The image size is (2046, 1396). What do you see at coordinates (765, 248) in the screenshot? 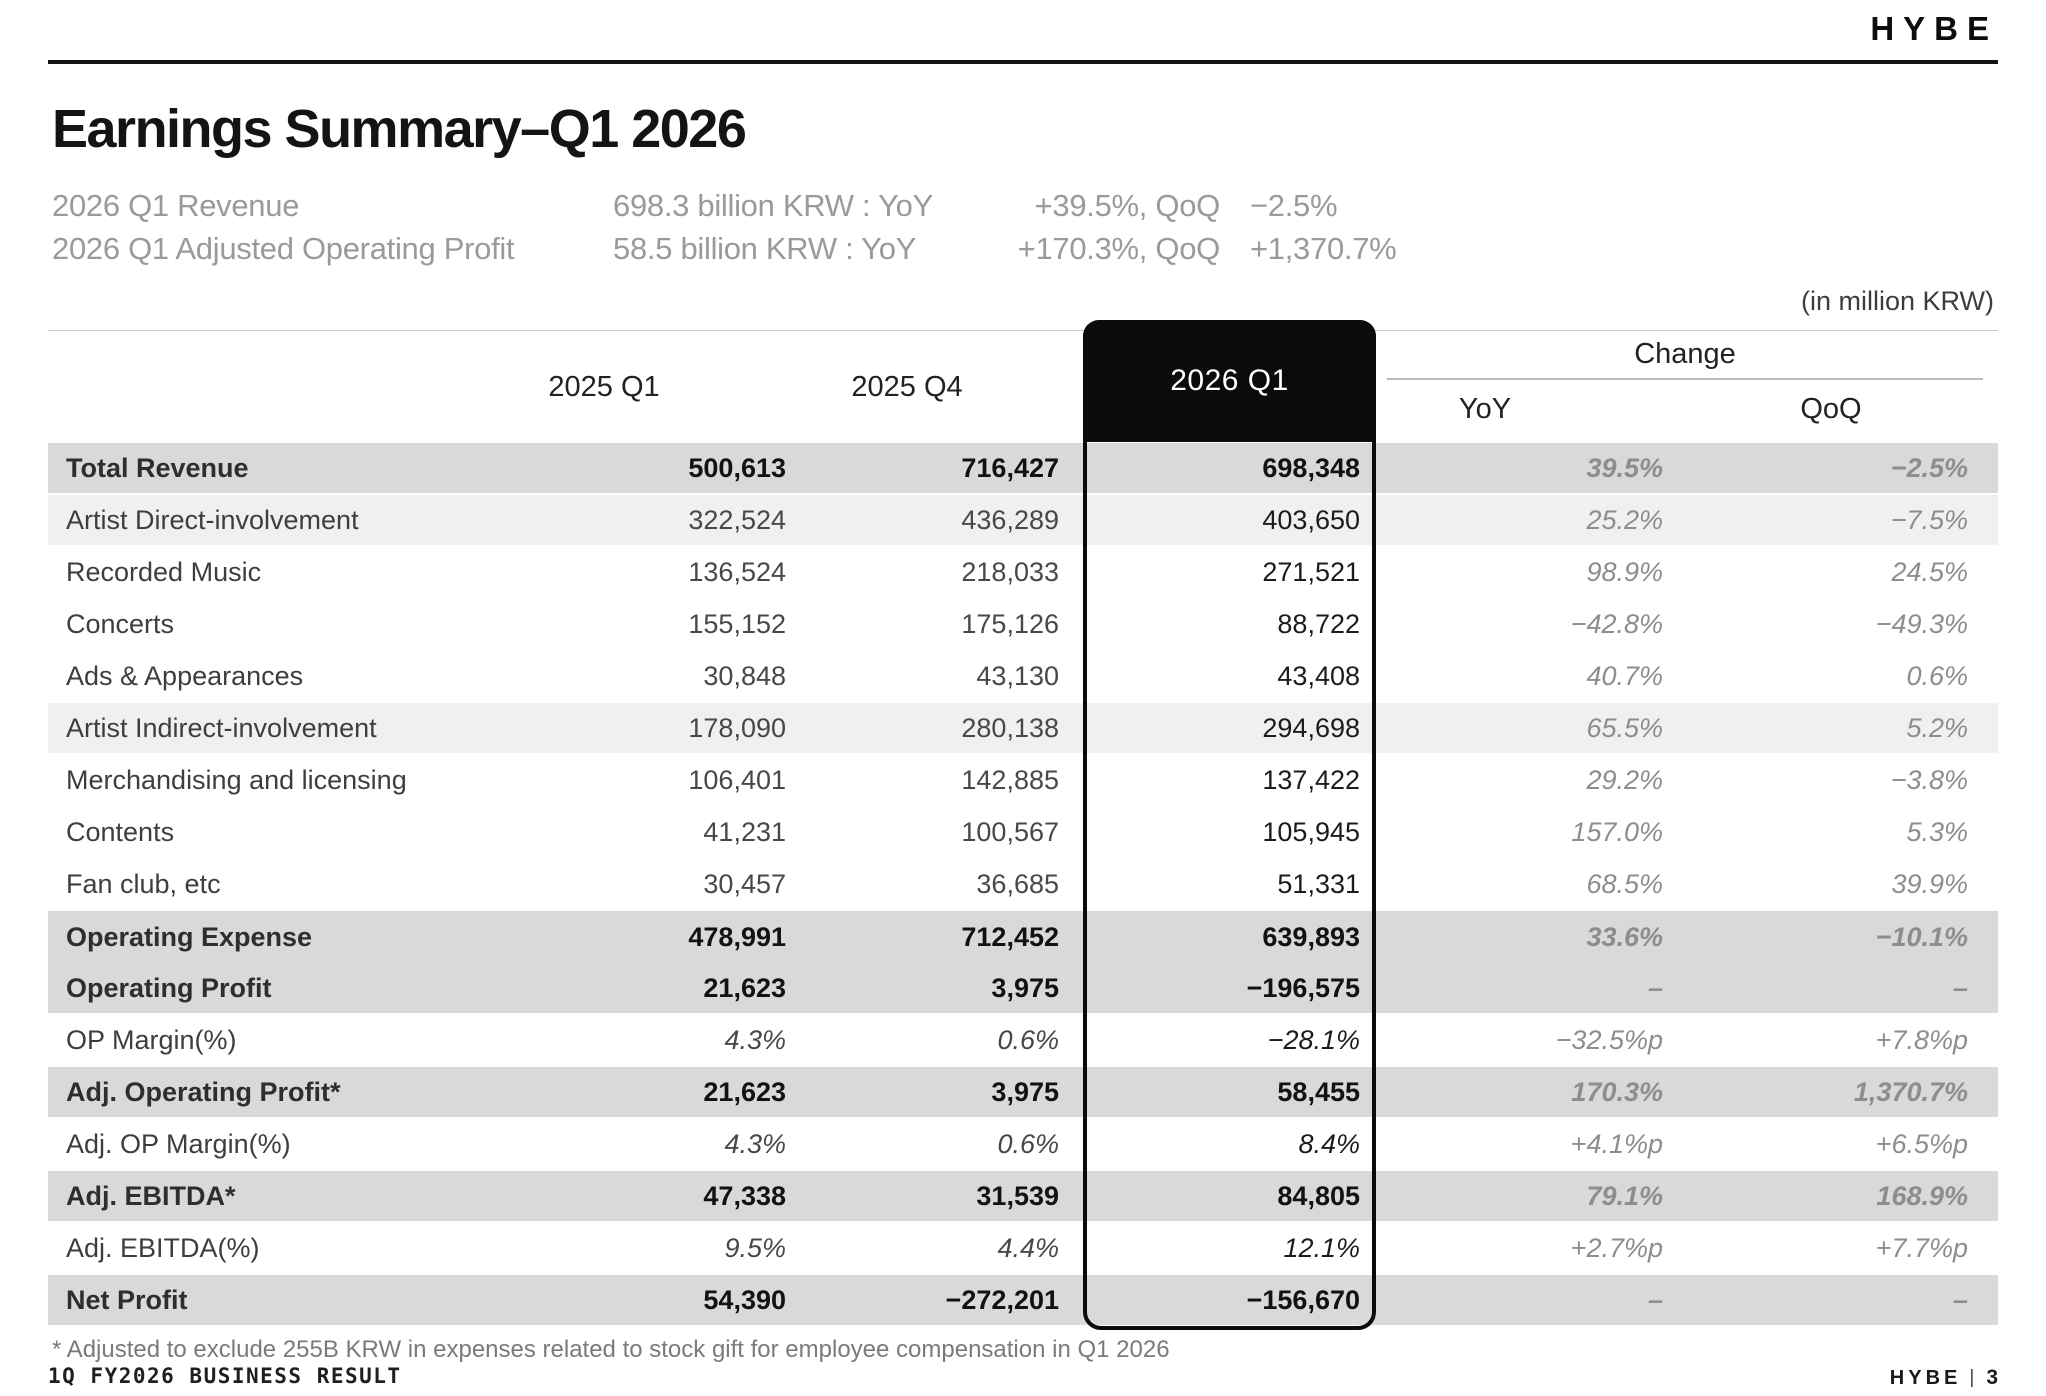
I see `highlight-value: 58.5 billion KRW : YoY` at bounding box center [765, 248].